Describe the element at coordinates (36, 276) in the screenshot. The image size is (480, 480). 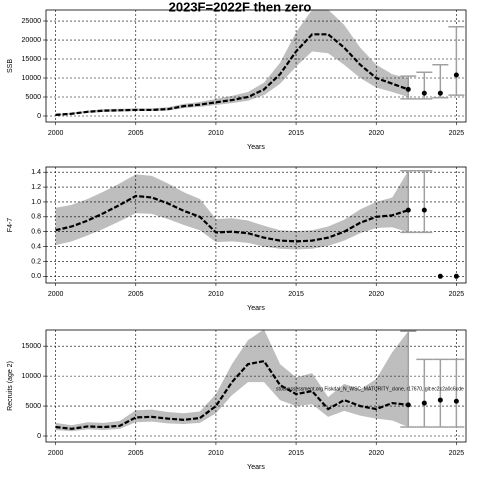
I see `y-tick-label: 0.0` at that location.